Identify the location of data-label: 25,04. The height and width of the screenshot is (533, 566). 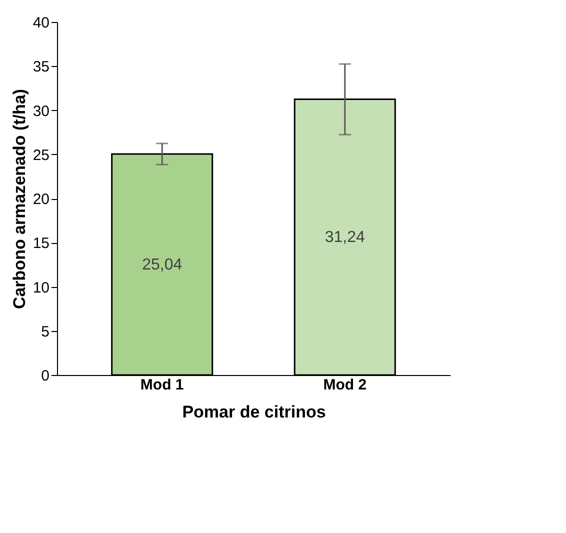
(162, 265).